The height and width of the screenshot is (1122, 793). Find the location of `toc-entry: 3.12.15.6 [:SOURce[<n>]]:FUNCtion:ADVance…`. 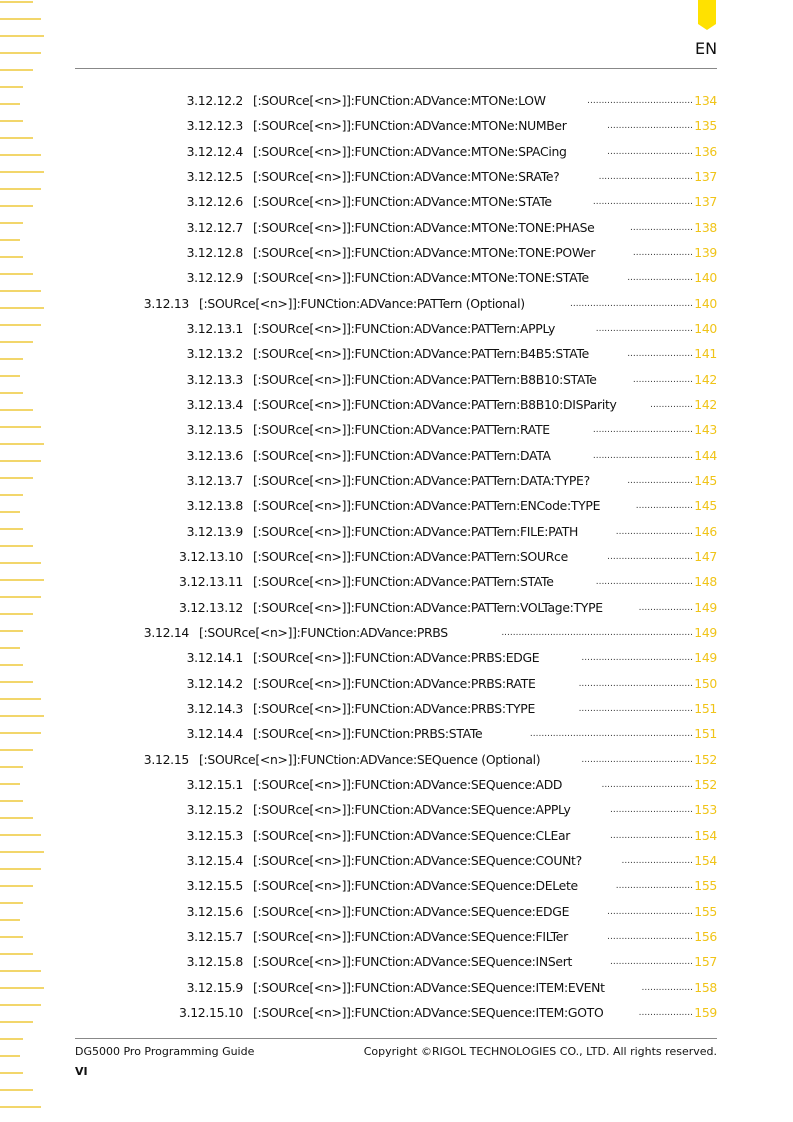

toc-entry: 3.12.15.6 [:SOURce[<n>]]:FUNCtion:ADVance… is located at coordinates (359, 913).